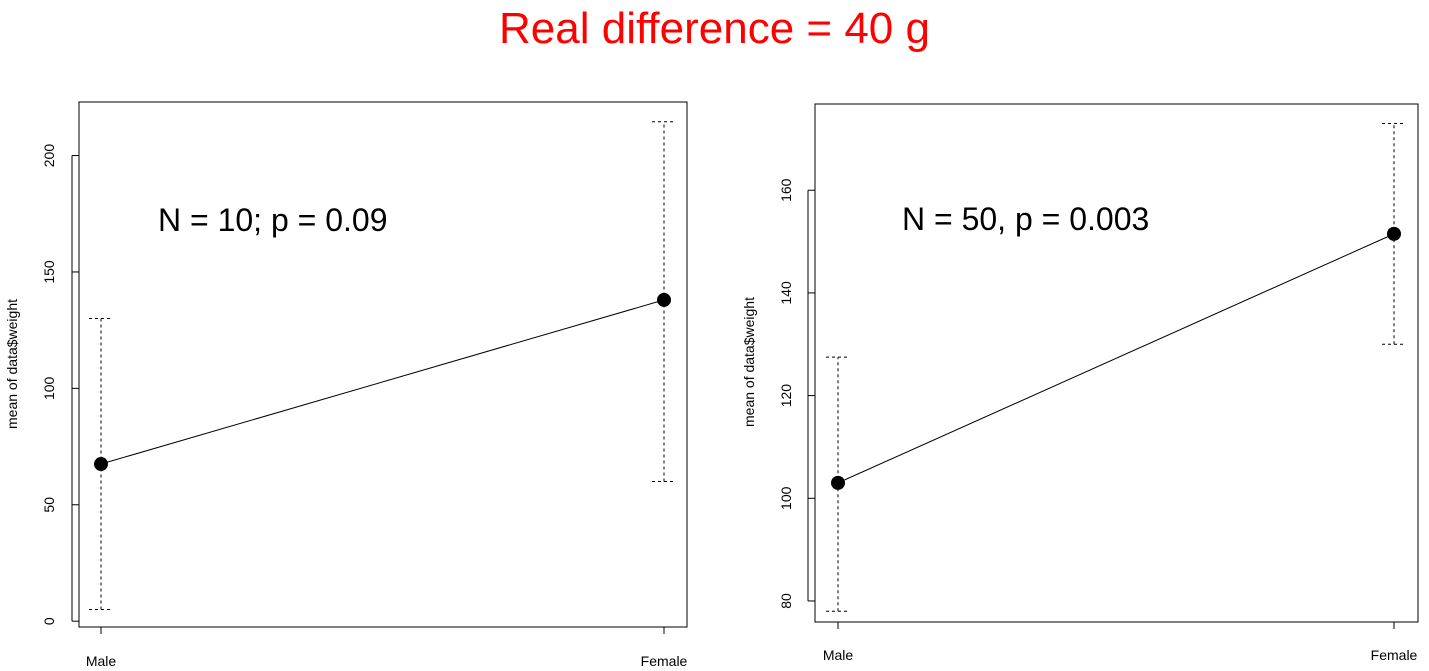 This screenshot has height=671, width=1429. Describe the element at coordinates (714, 28) in the screenshot. I see `slide-title: Real difference = 40 g` at that location.